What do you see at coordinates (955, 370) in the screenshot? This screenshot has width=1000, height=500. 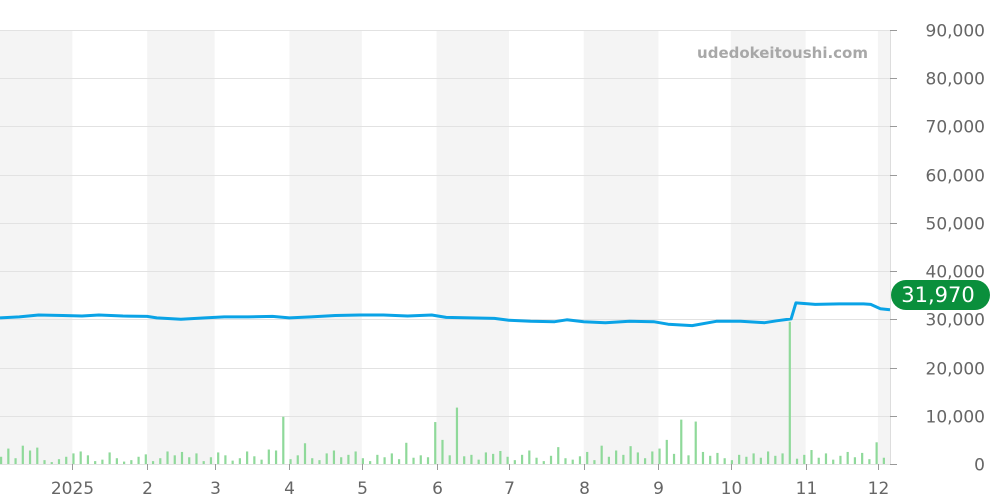 I see `y-tick-label: 20,000` at bounding box center [955, 370].